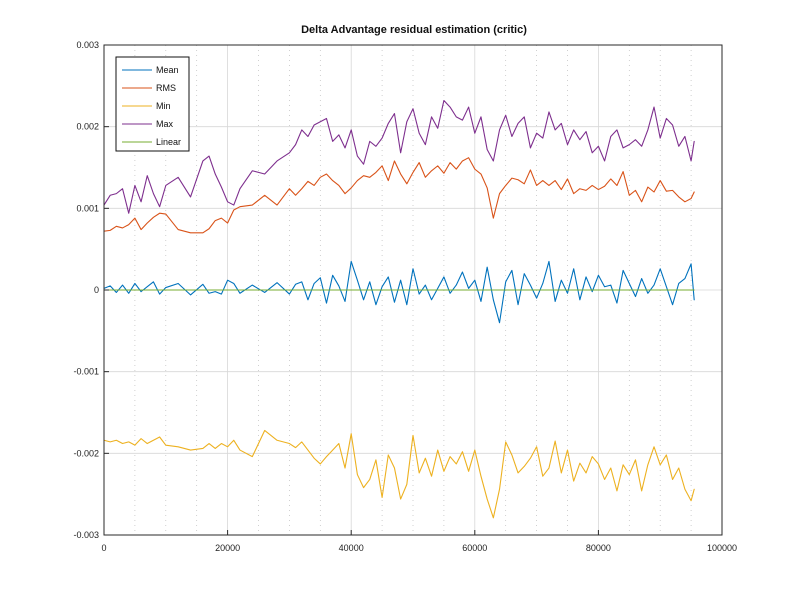 This screenshot has width=800, height=600. What do you see at coordinates (168, 142) in the screenshot?
I see `legend-label-linear: Linear` at bounding box center [168, 142].